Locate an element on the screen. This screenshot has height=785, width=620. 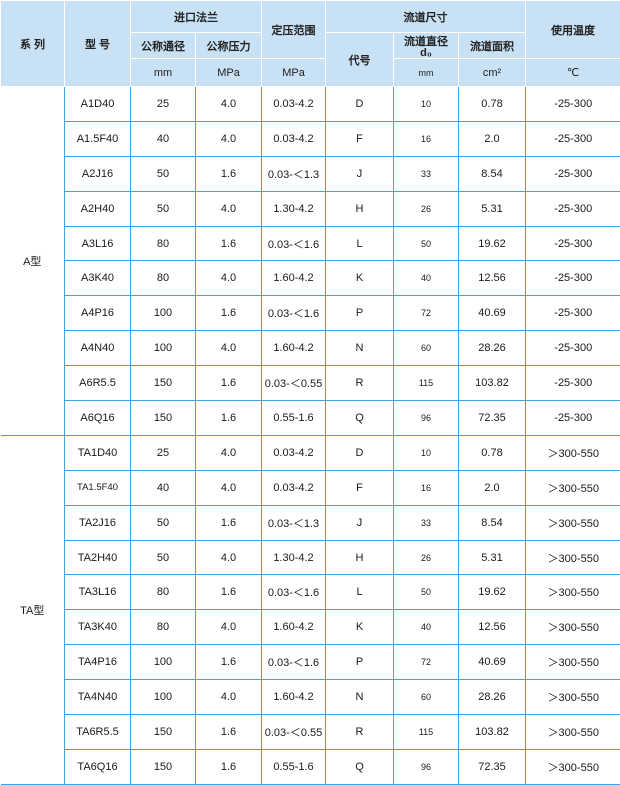
model-cell: TA4N40 is located at coordinates (98, 697).